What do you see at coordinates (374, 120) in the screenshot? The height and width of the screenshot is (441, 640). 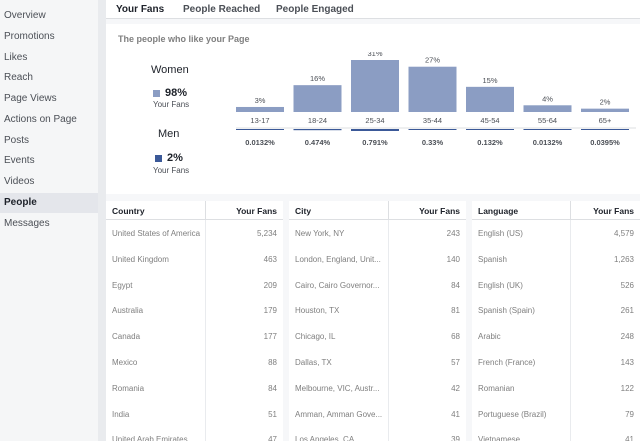 I see `age-category-label: 25-34` at bounding box center [374, 120].